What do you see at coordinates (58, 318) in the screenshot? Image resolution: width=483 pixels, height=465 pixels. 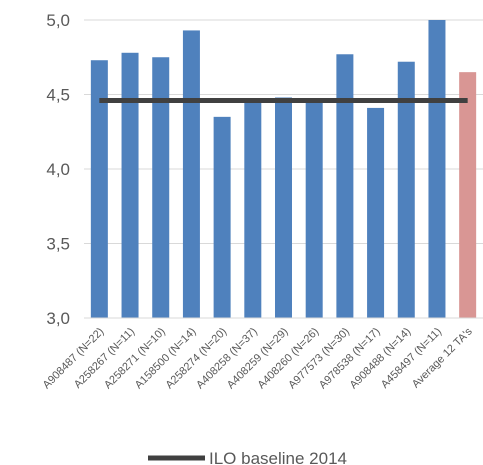 I see `y-tick-label: 3,0` at bounding box center [58, 318].